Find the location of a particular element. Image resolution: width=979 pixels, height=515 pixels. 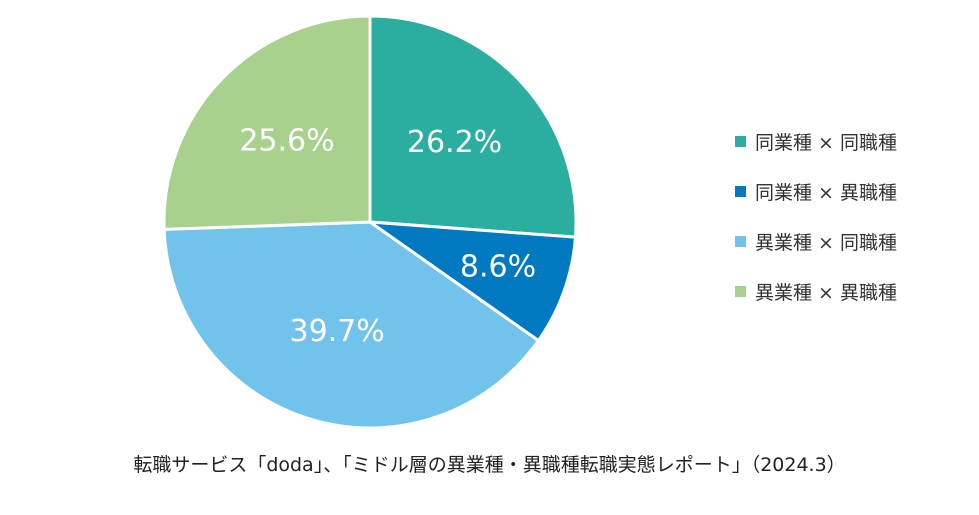

legend-swatch-light-blue is located at coordinates (740, 241).